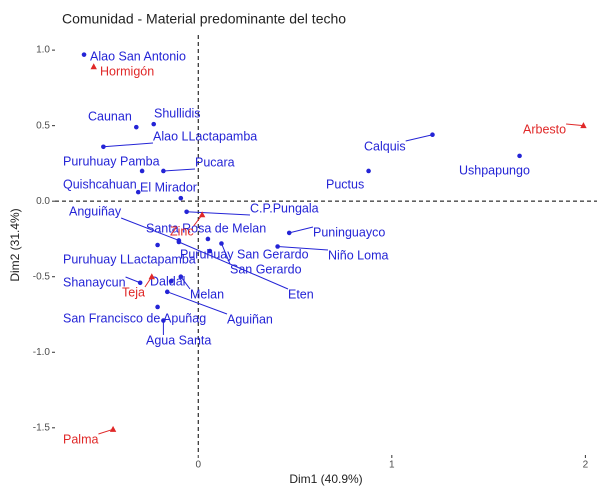  I want to click on point-label: Niño Loma, so click(358, 255).